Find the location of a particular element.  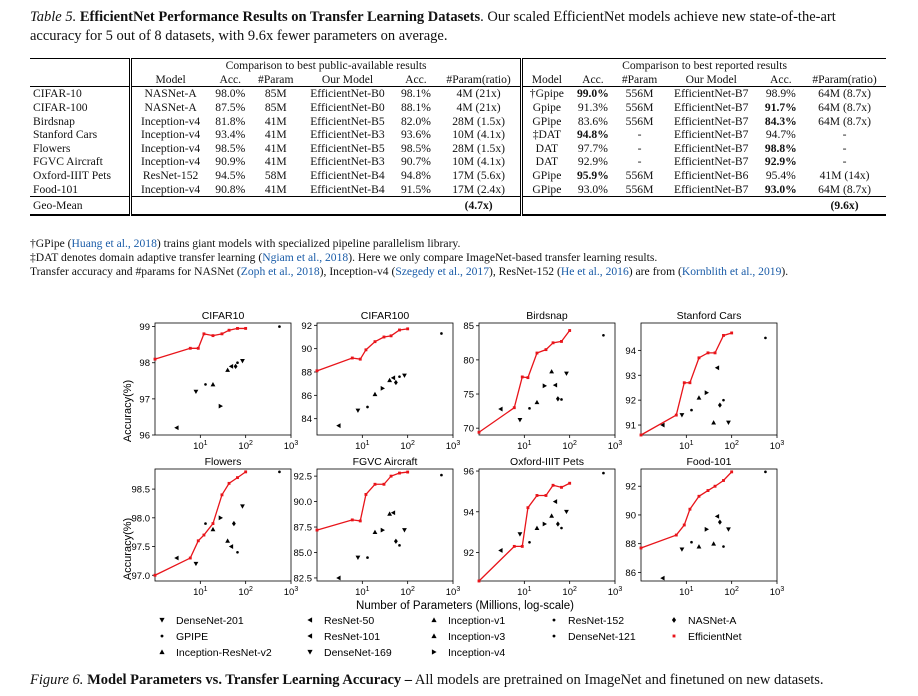

footnote-text: ). is located at coordinates (785, 271).